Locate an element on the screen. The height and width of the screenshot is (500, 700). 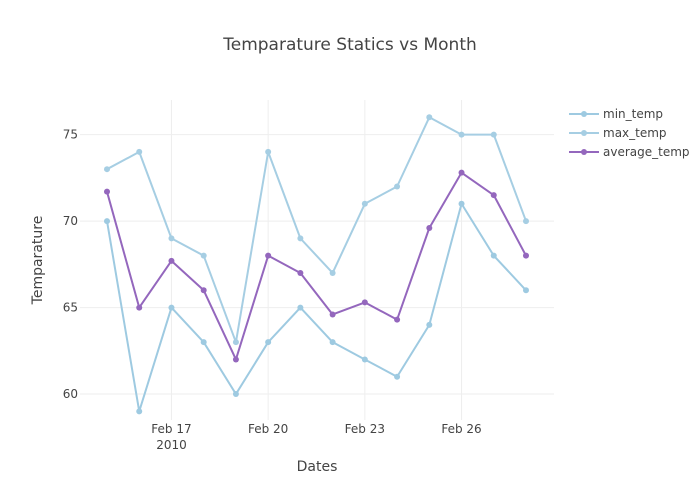
legend-item-average_temp: average_temp is located at coordinates (629, 152).